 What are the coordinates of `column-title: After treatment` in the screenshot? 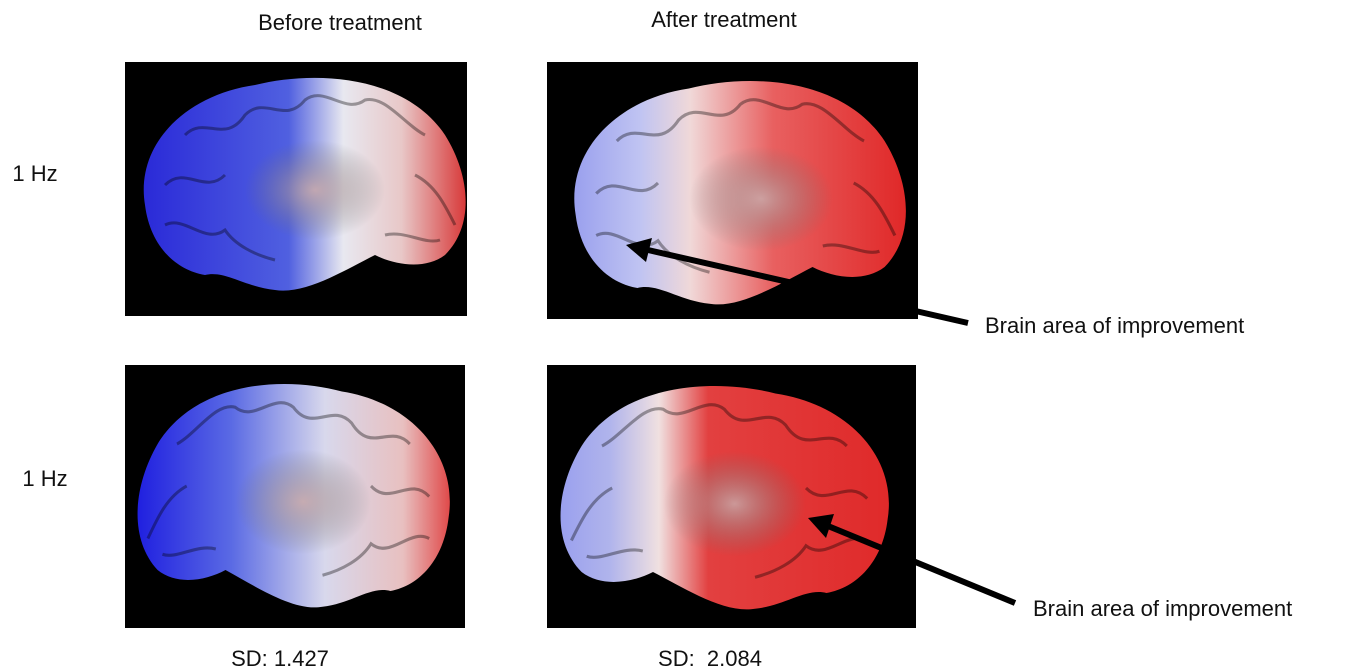 It's located at (724, 19).